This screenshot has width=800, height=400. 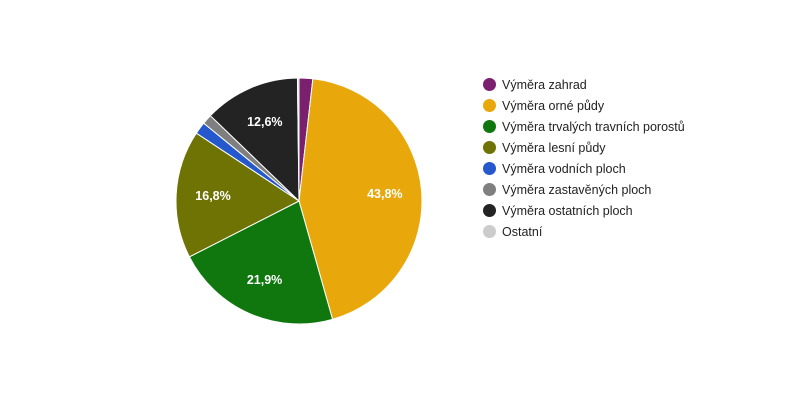 What do you see at coordinates (264, 122) in the screenshot?
I see `slice-data-label: 12,6%` at bounding box center [264, 122].